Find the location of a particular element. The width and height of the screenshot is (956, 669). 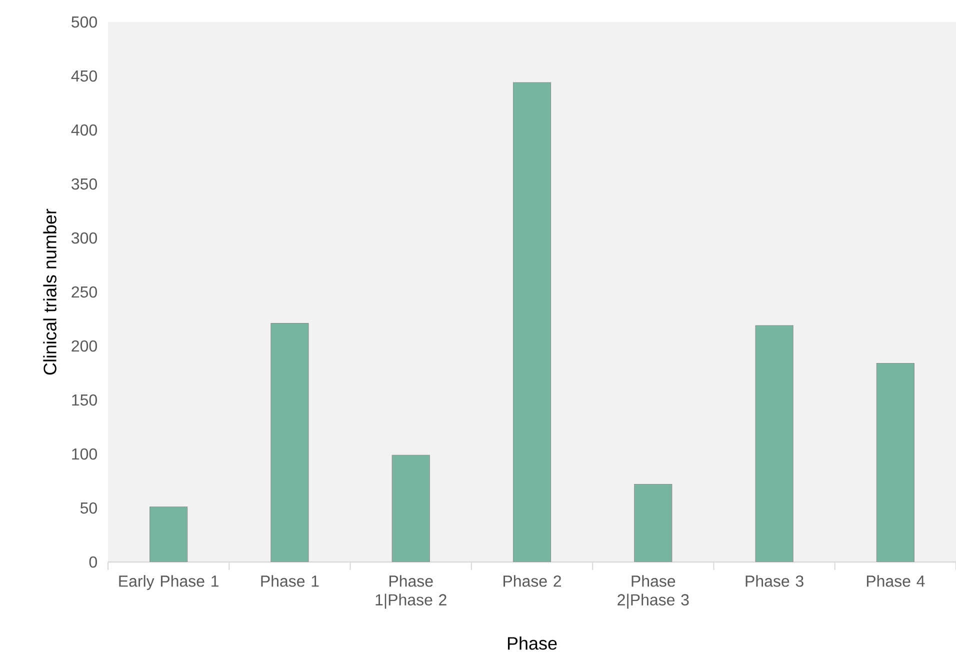

y-tick-label: 250 is located at coordinates (84, 292).